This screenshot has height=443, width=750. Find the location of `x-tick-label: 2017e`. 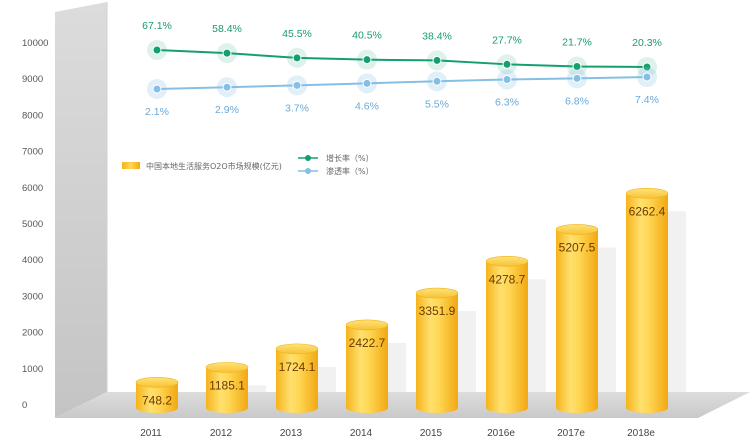

x-tick-label: 2017e is located at coordinates (571, 433).